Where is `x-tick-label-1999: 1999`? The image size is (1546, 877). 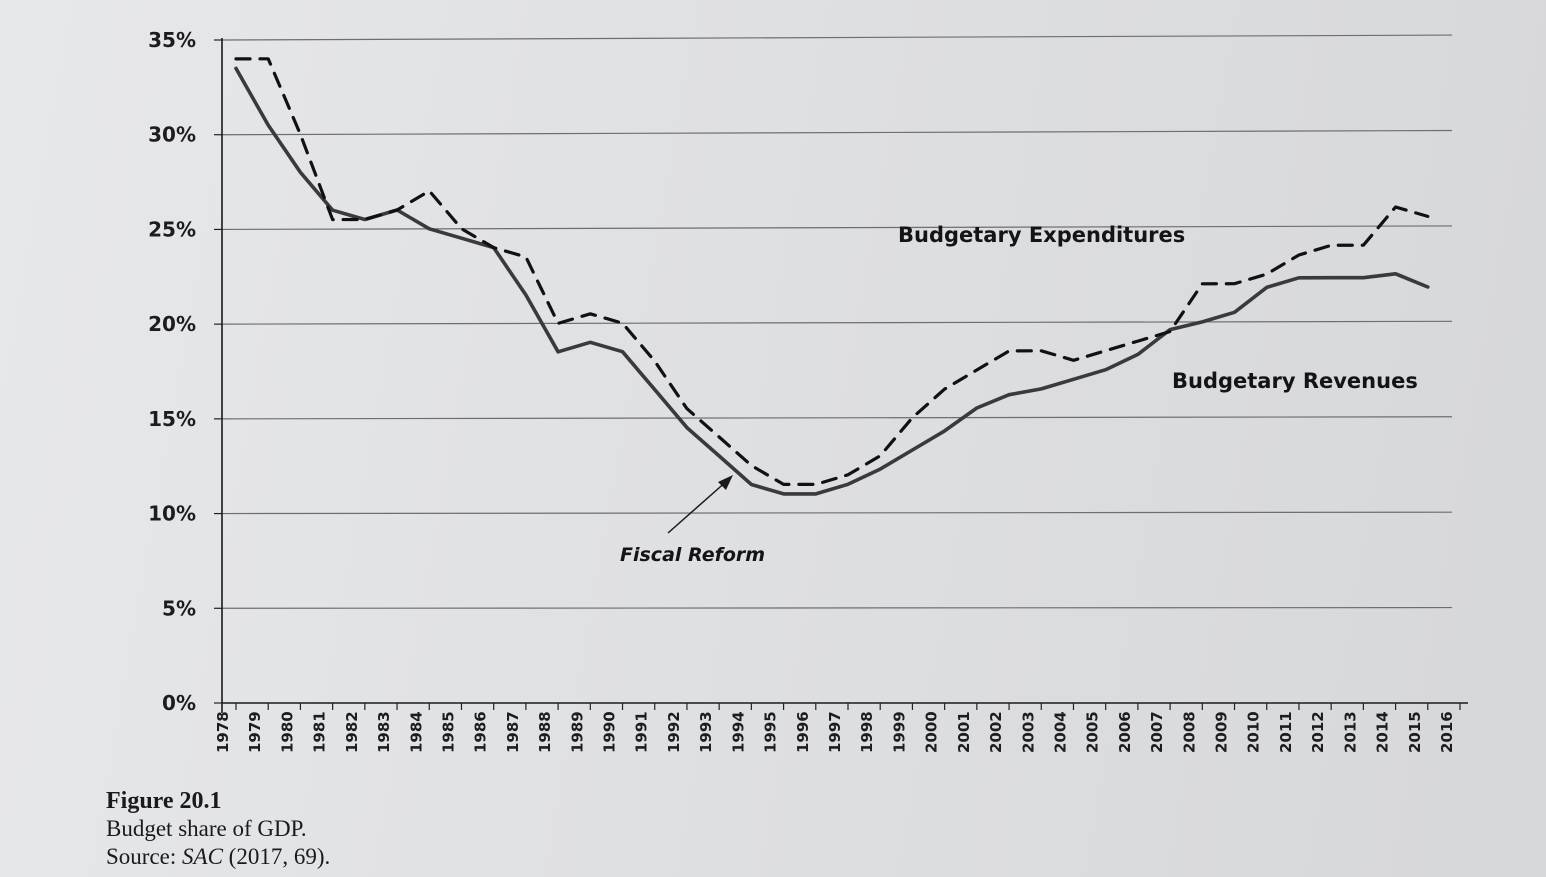 x-tick-label-1999: 1999 is located at coordinates (899, 732).